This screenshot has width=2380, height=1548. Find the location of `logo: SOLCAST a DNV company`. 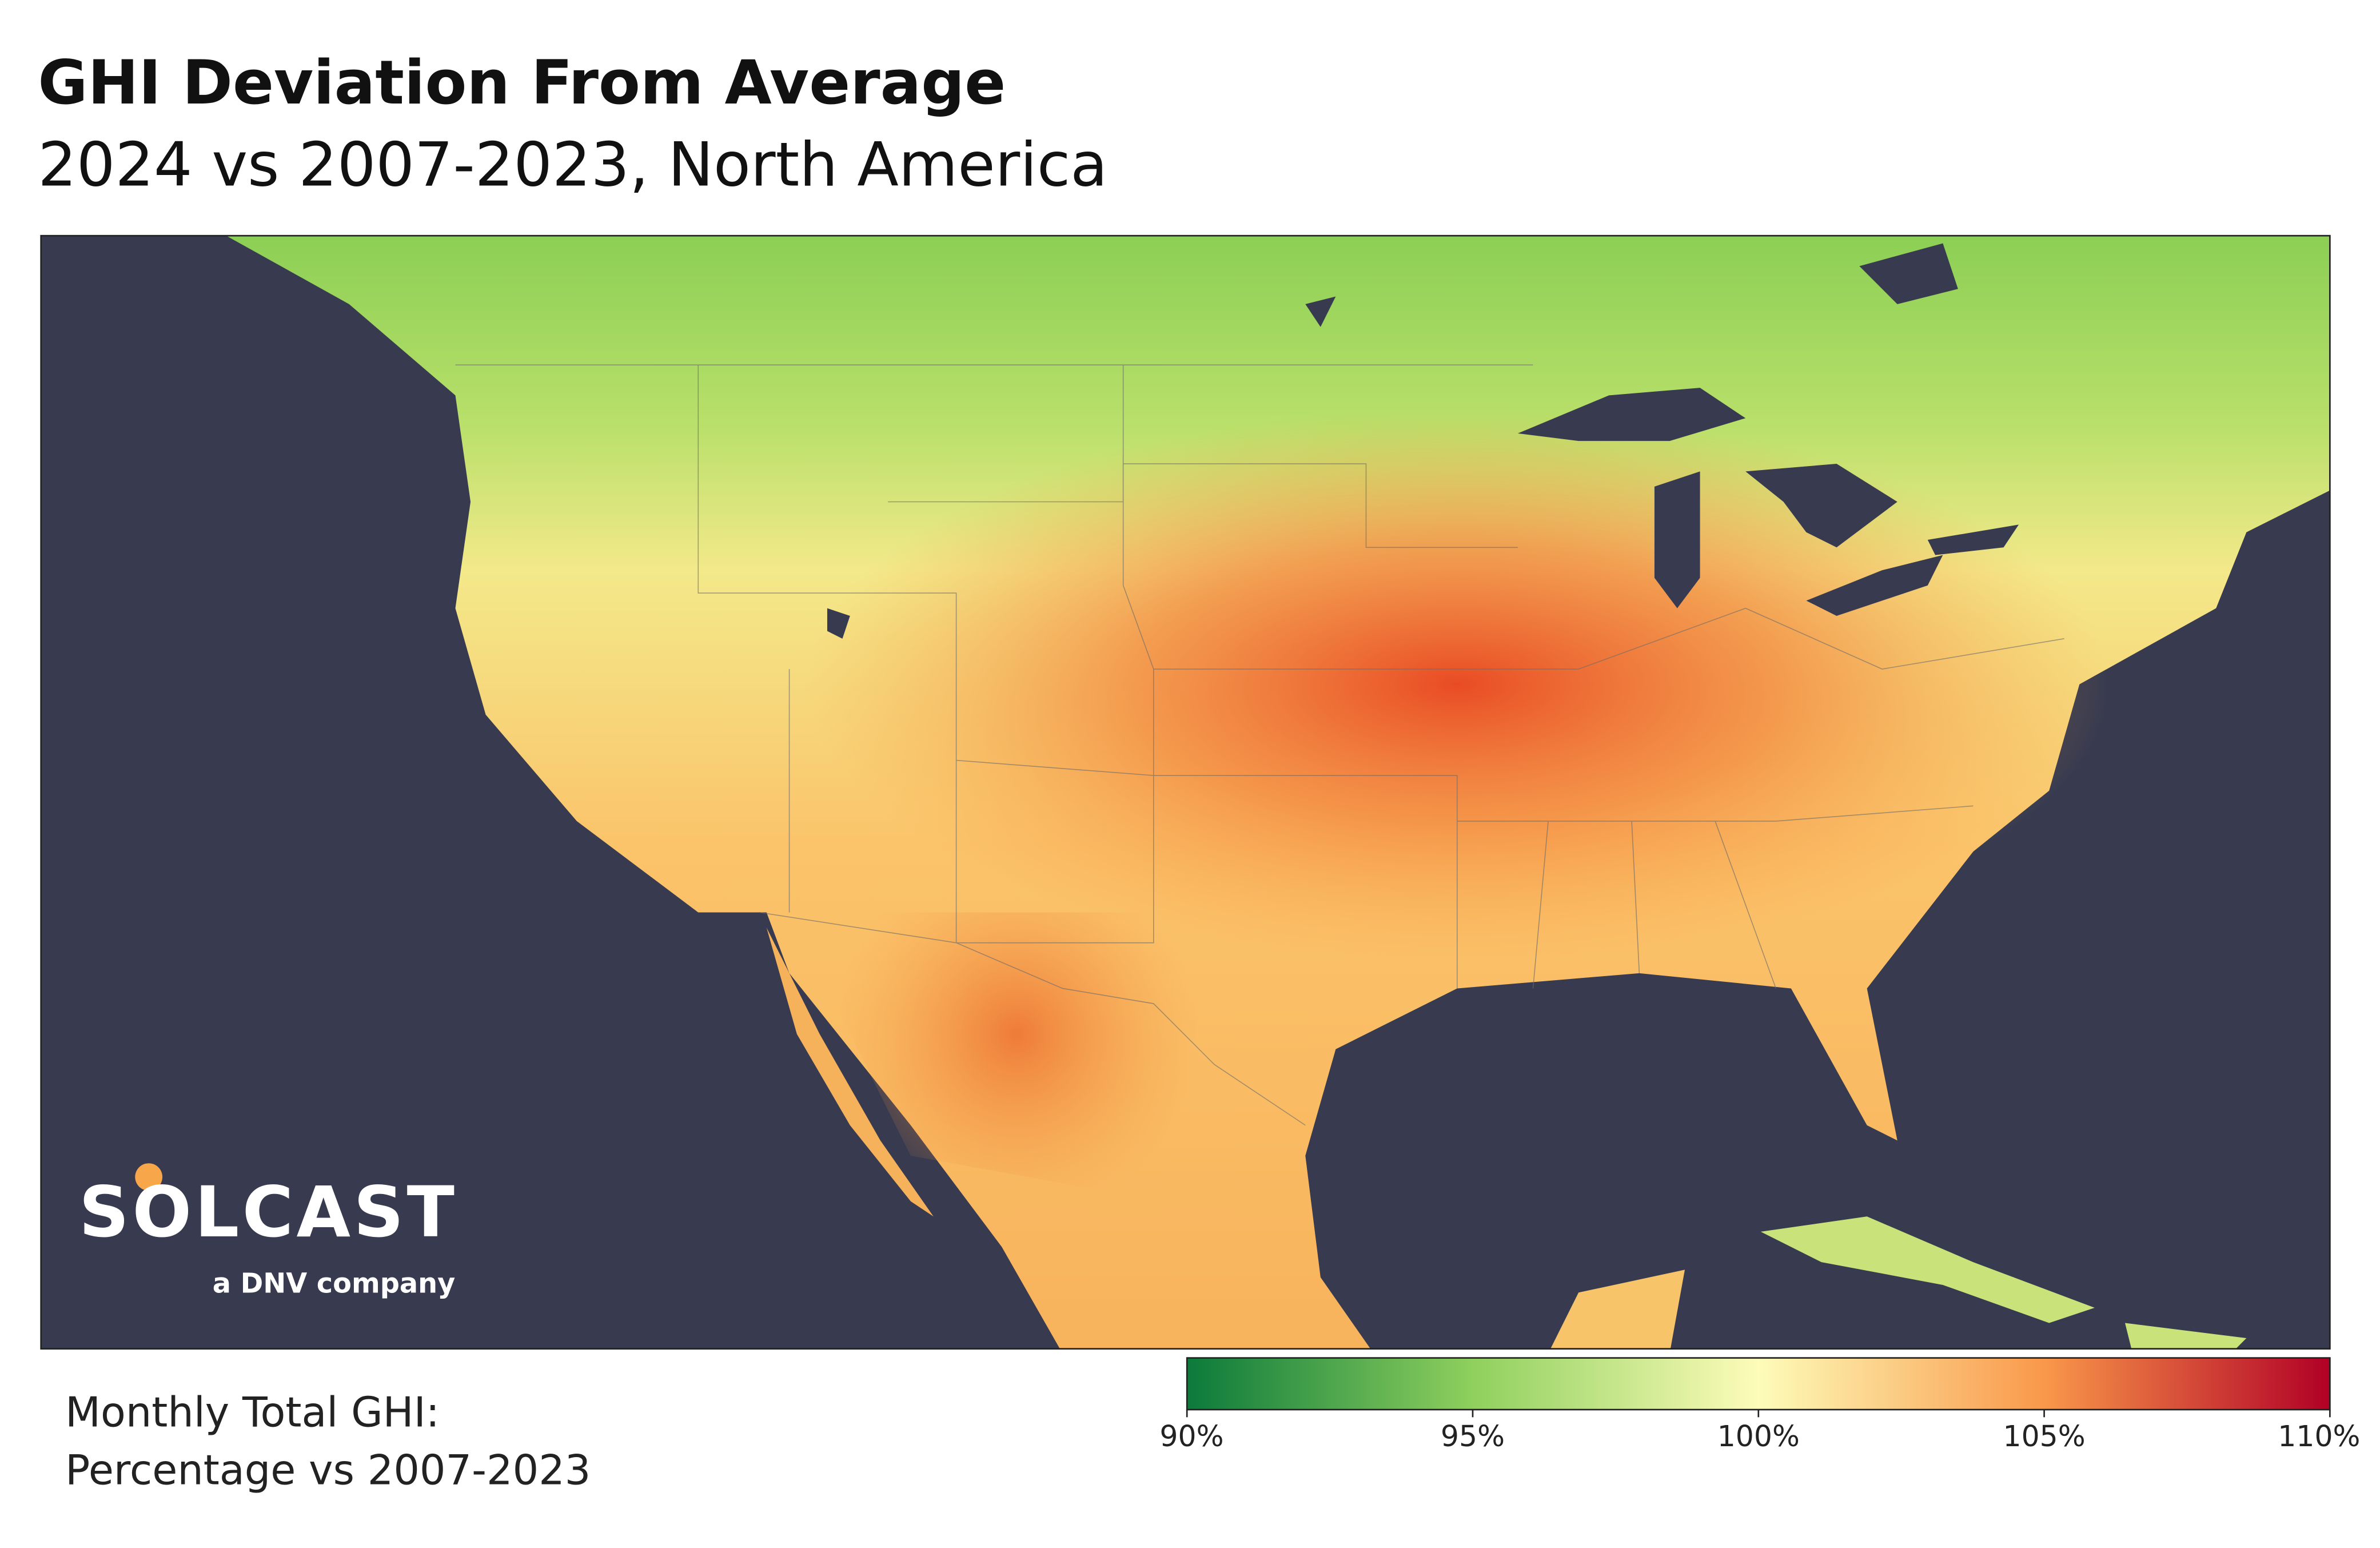

logo: SOLCAST a DNV company is located at coordinates (268, 1231).